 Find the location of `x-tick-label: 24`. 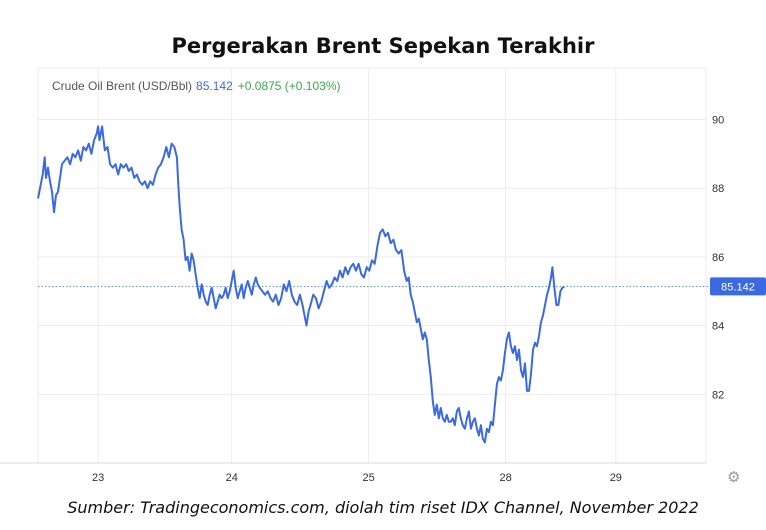

x-tick-label: 24 is located at coordinates (232, 478).